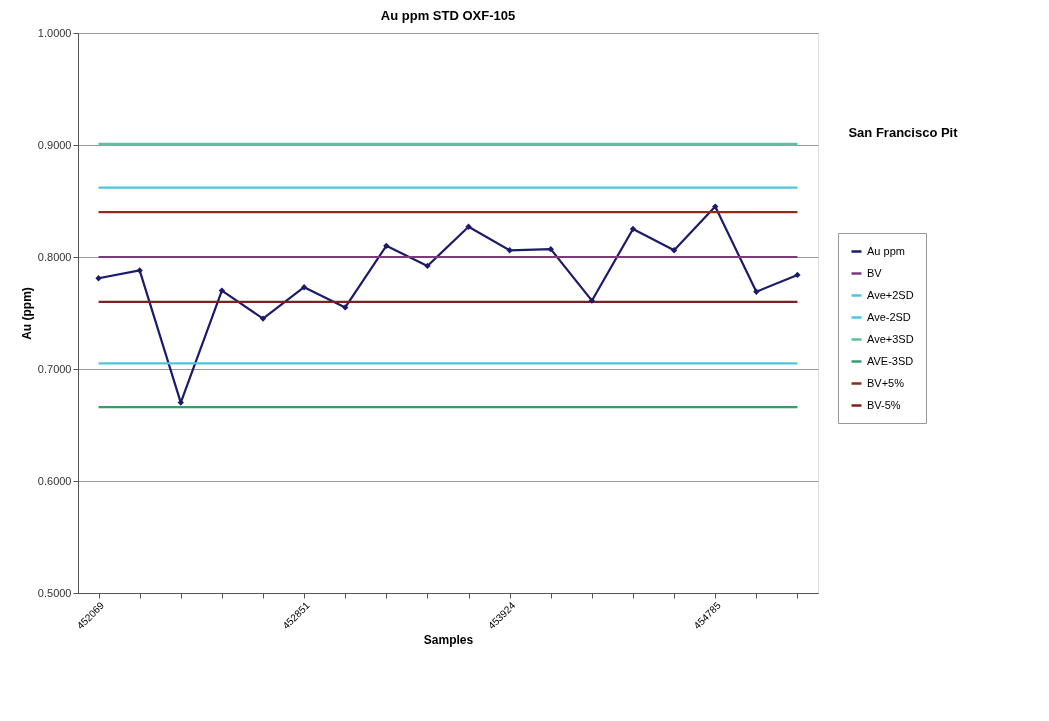 The height and width of the screenshot is (721, 1049). I want to click on y-tick-label: 0.7000, so click(54, 368).